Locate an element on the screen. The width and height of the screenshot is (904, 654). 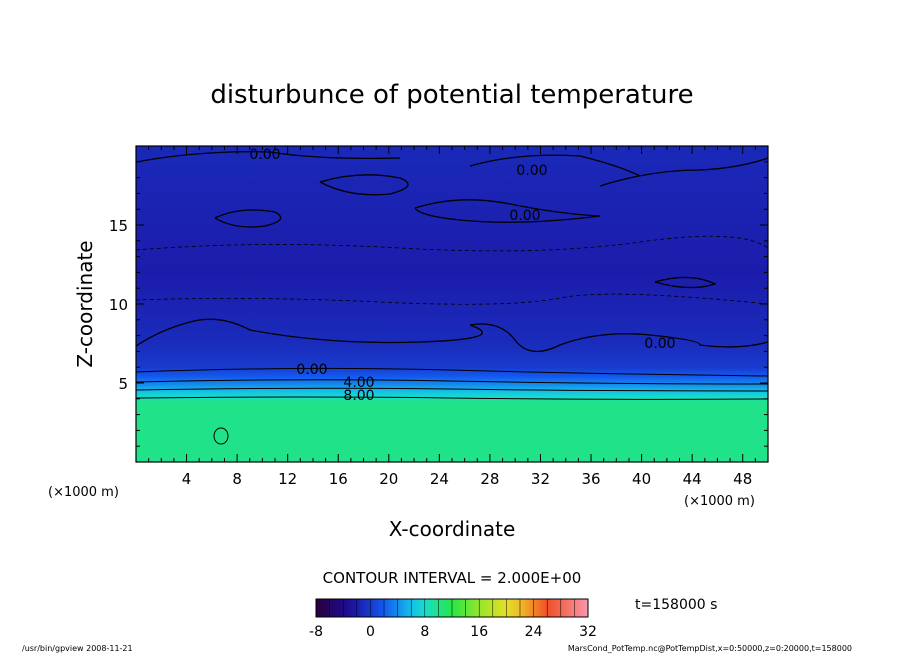
y-tick-label: 10 is located at coordinates (118, 305).